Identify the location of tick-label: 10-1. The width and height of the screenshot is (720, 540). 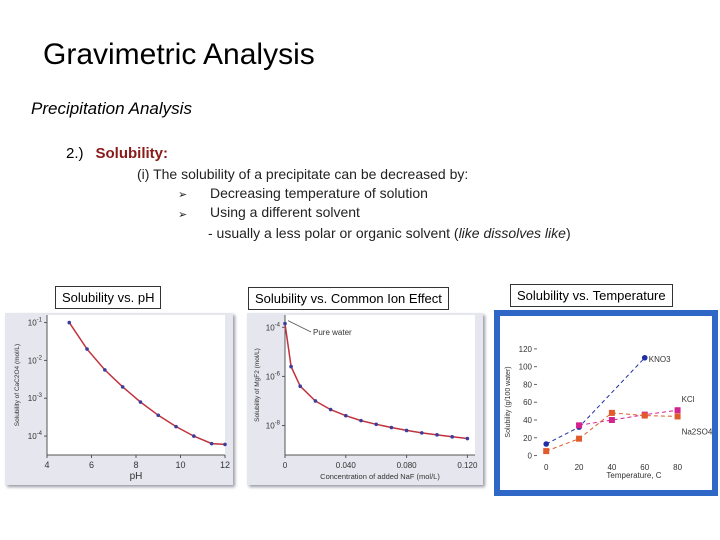
(35, 323).